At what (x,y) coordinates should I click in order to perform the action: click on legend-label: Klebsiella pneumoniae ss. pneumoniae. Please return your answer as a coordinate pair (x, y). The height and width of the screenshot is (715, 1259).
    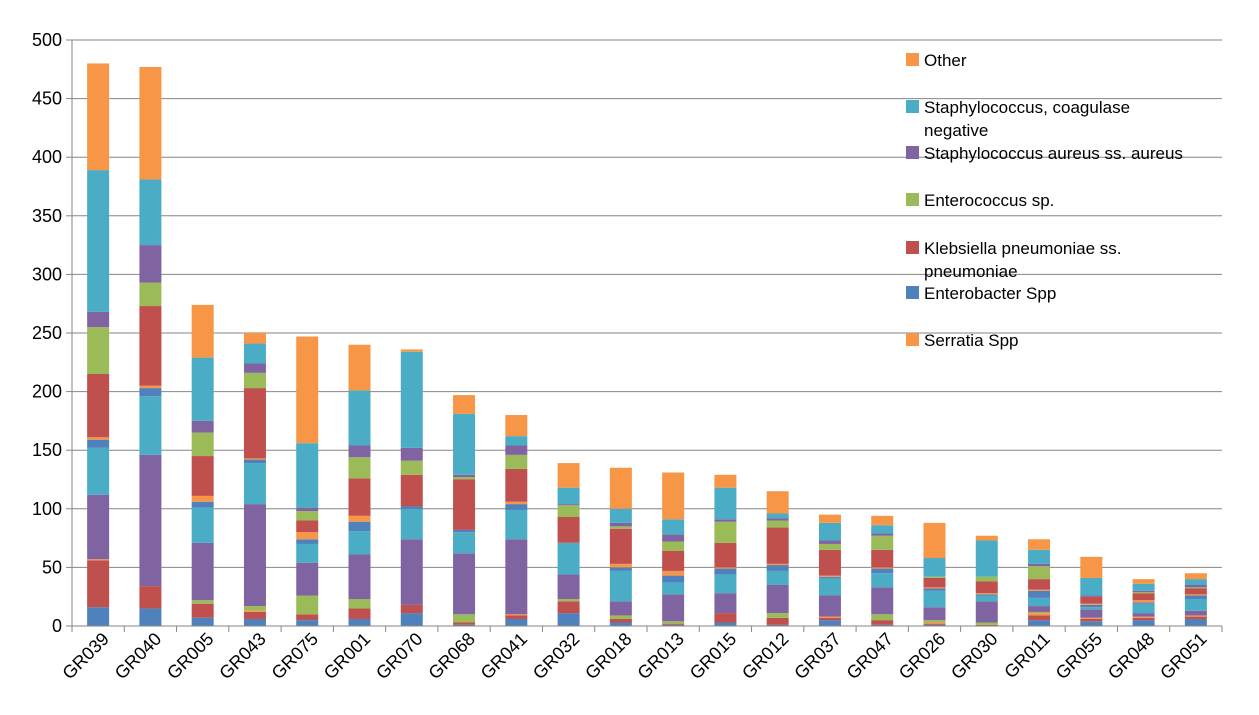
    Looking at the image, I should click on (1023, 260).